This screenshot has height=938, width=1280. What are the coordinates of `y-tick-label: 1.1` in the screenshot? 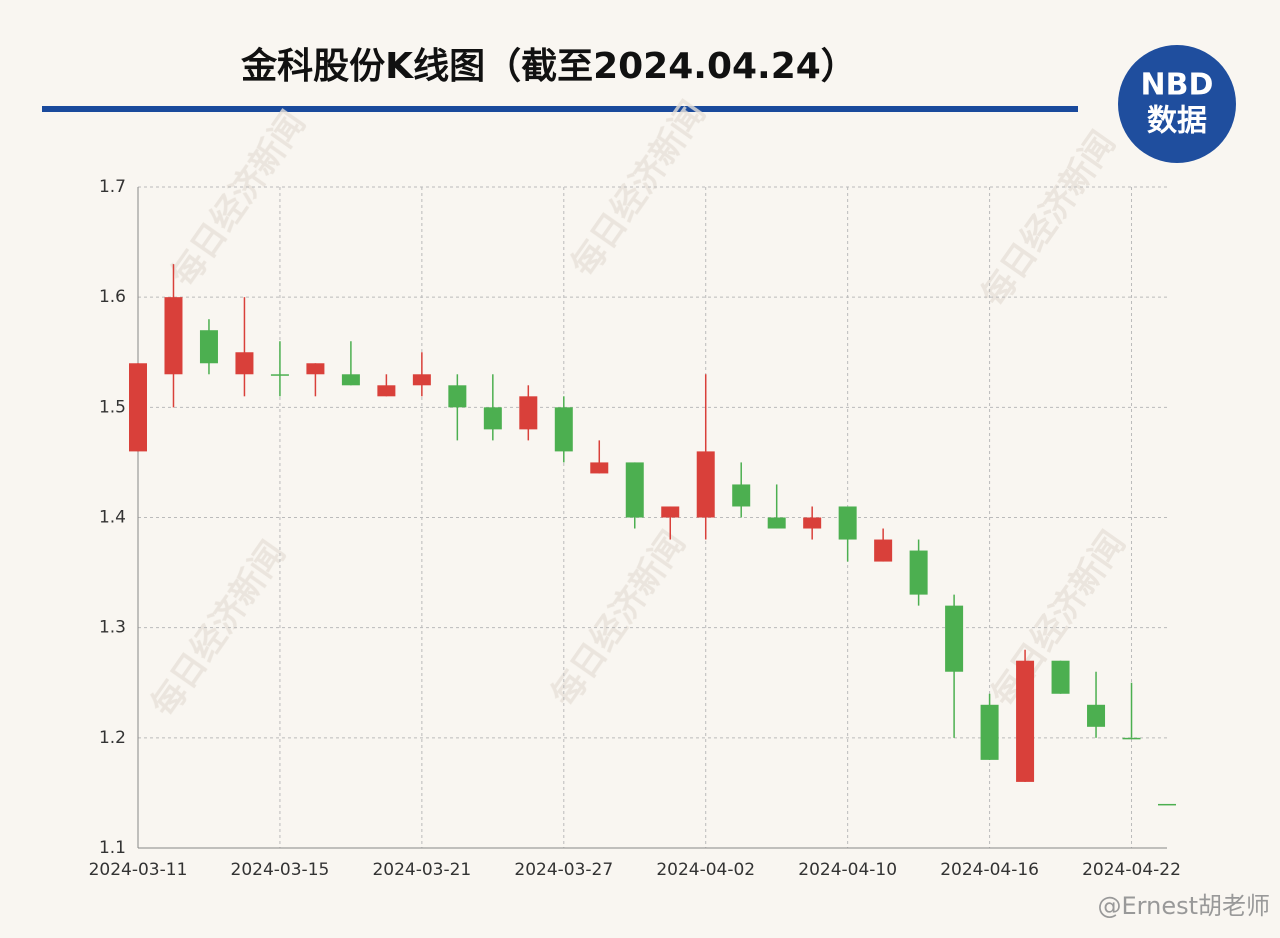 It's located at (112, 848).